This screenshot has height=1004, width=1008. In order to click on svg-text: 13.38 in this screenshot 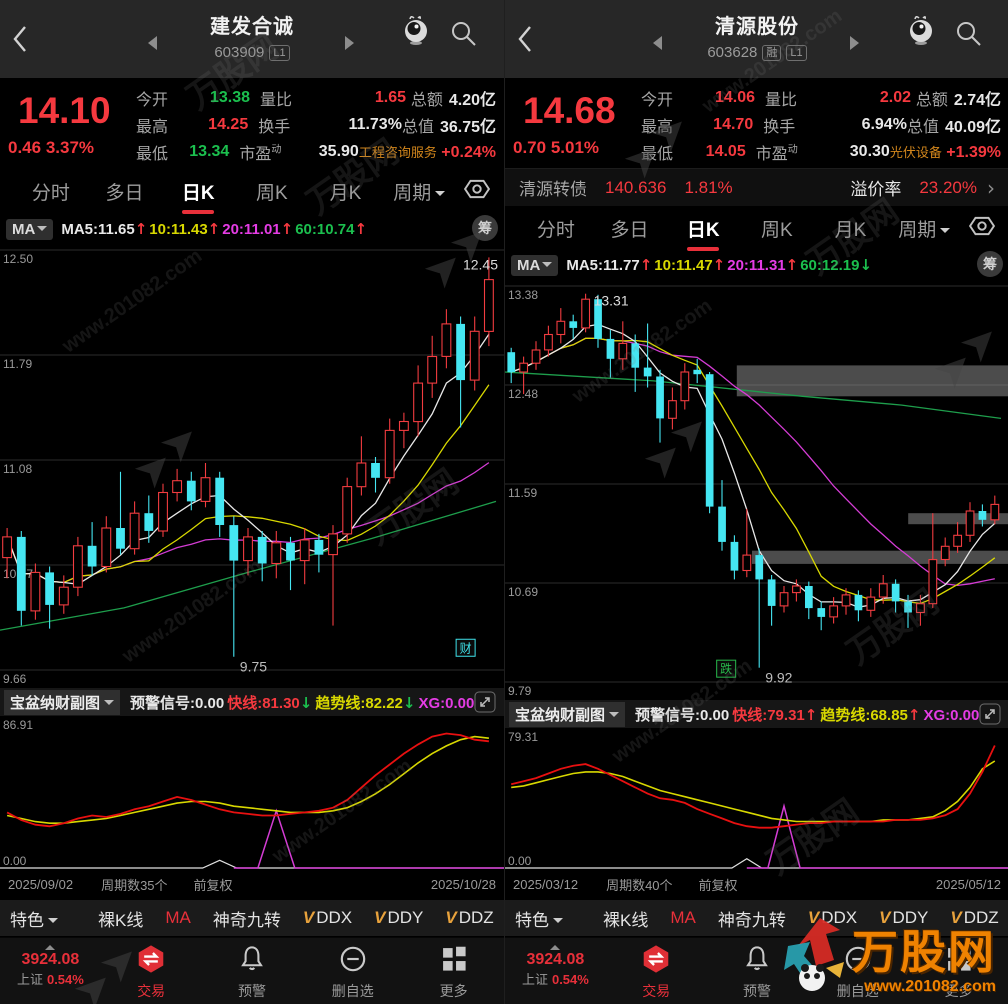, I will do `click(523, 295)`.